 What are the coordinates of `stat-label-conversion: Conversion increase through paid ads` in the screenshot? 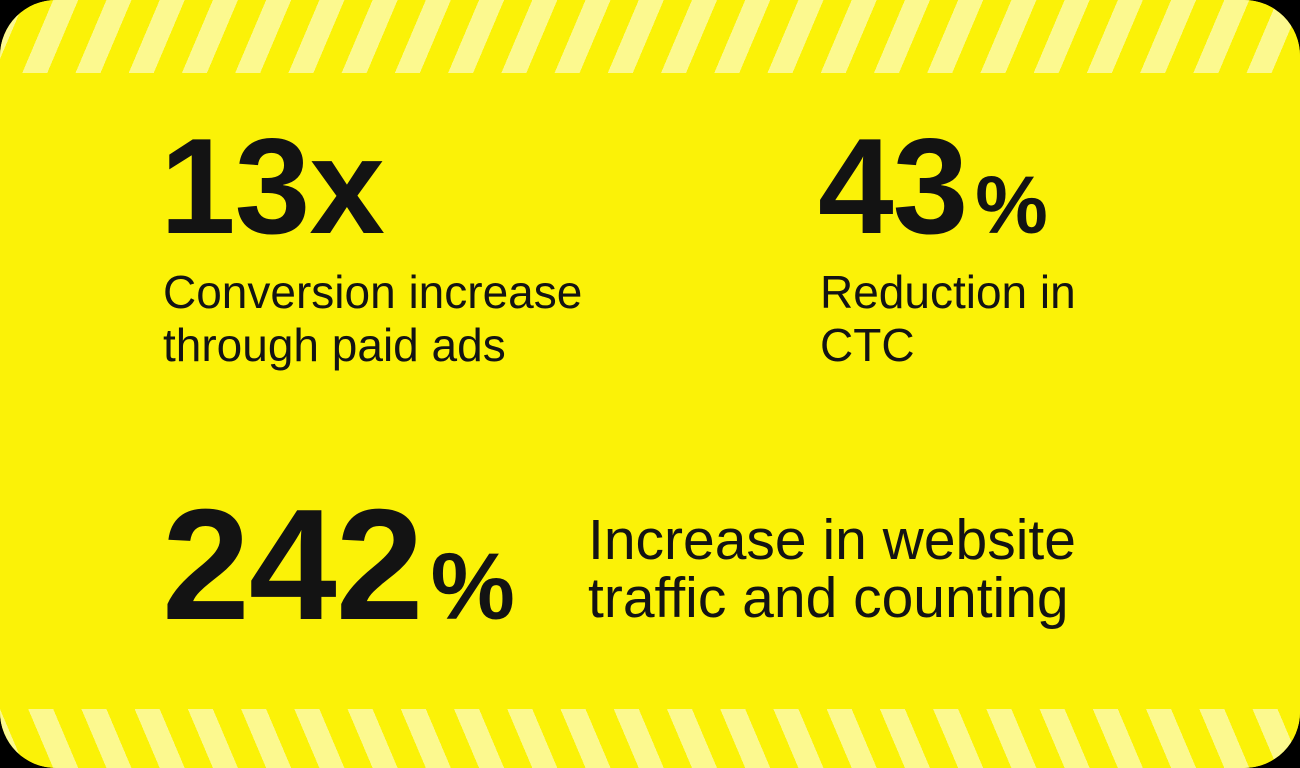 It's located at (373, 318).